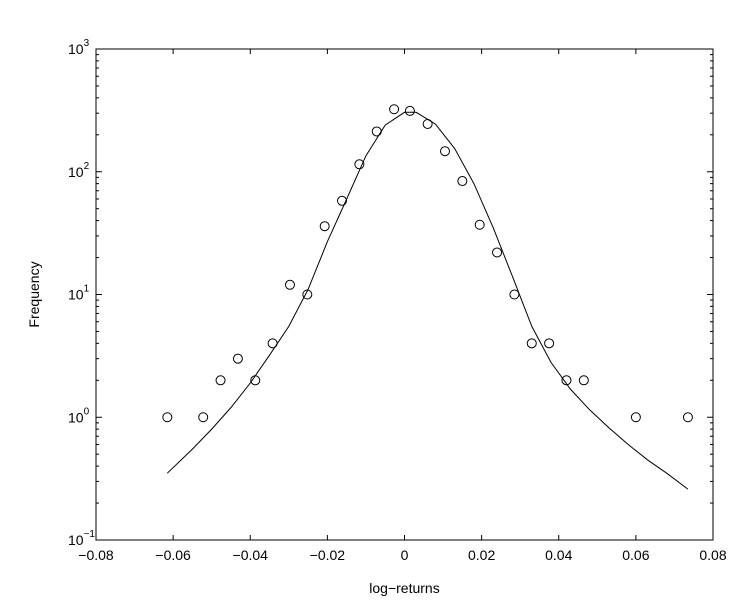 The height and width of the screenshot is (600, 746). Describe the element at coordinates (251, 555) in the screenshot. I see `x-tick-label: −0.04` at that location.